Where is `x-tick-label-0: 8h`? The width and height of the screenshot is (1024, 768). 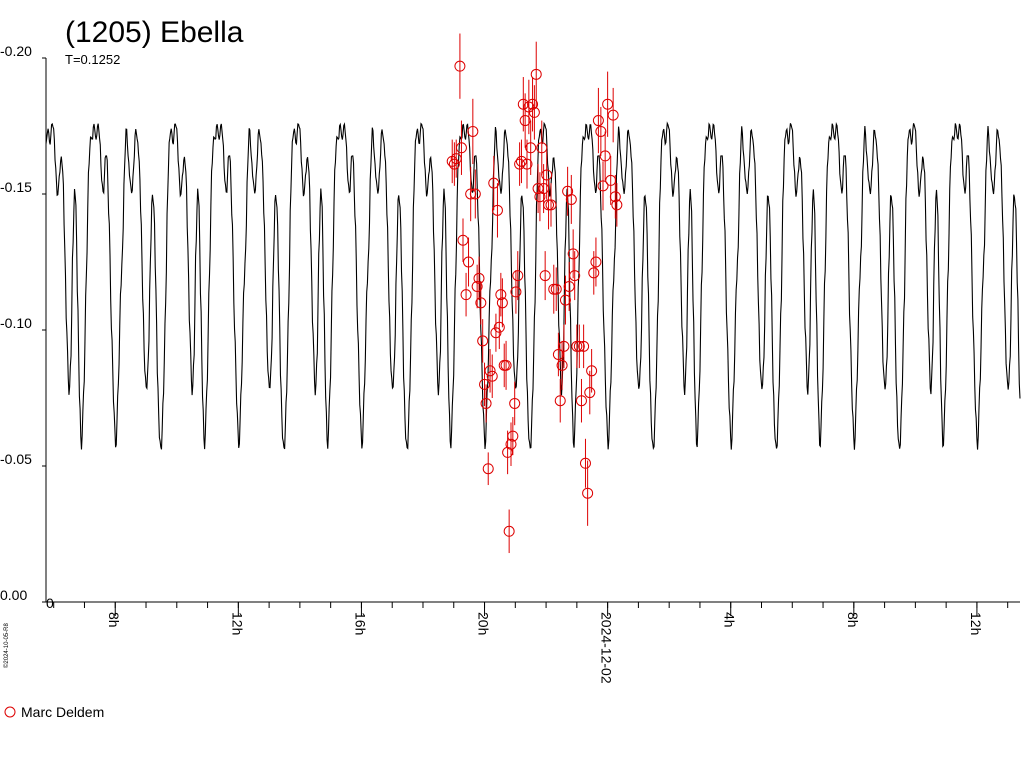 x-tick-label-0: 8h is located at coordinates (114, 620).